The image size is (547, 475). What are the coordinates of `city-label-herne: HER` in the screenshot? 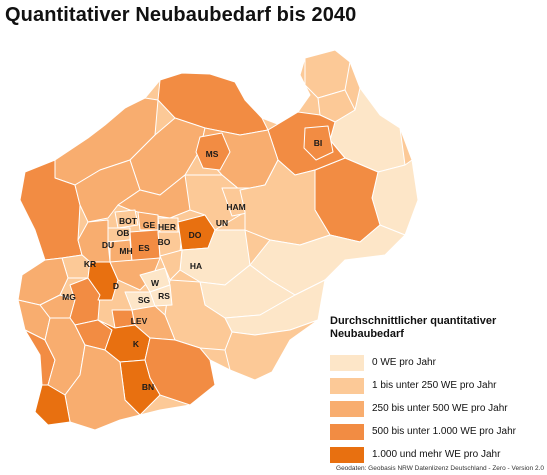 It's located at (167, 227).